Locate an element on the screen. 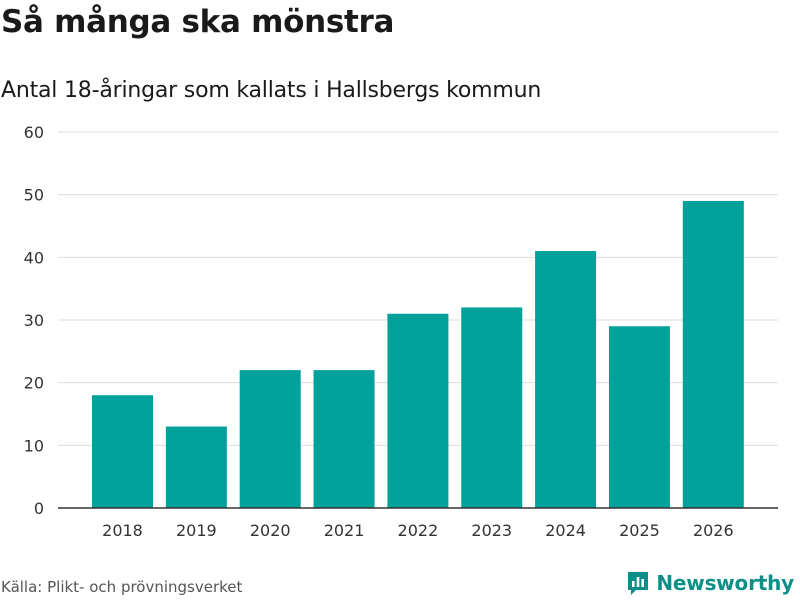 The height and width of the screenshot is (600, 800). y-tick-label: 30 is located at coordinates (34, 320).